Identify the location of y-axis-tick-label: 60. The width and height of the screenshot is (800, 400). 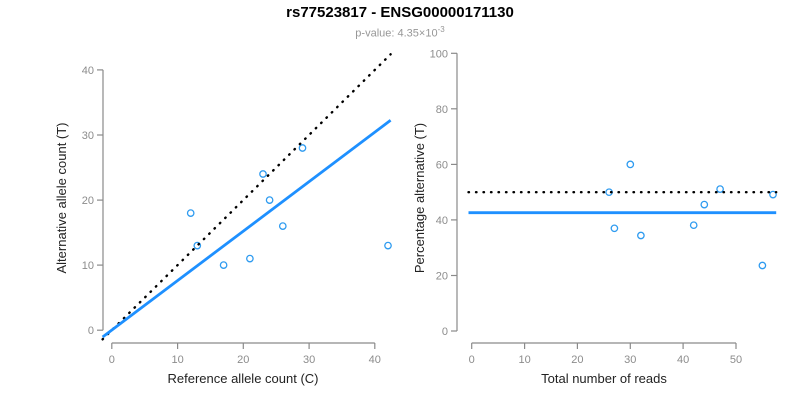
(442, 165).